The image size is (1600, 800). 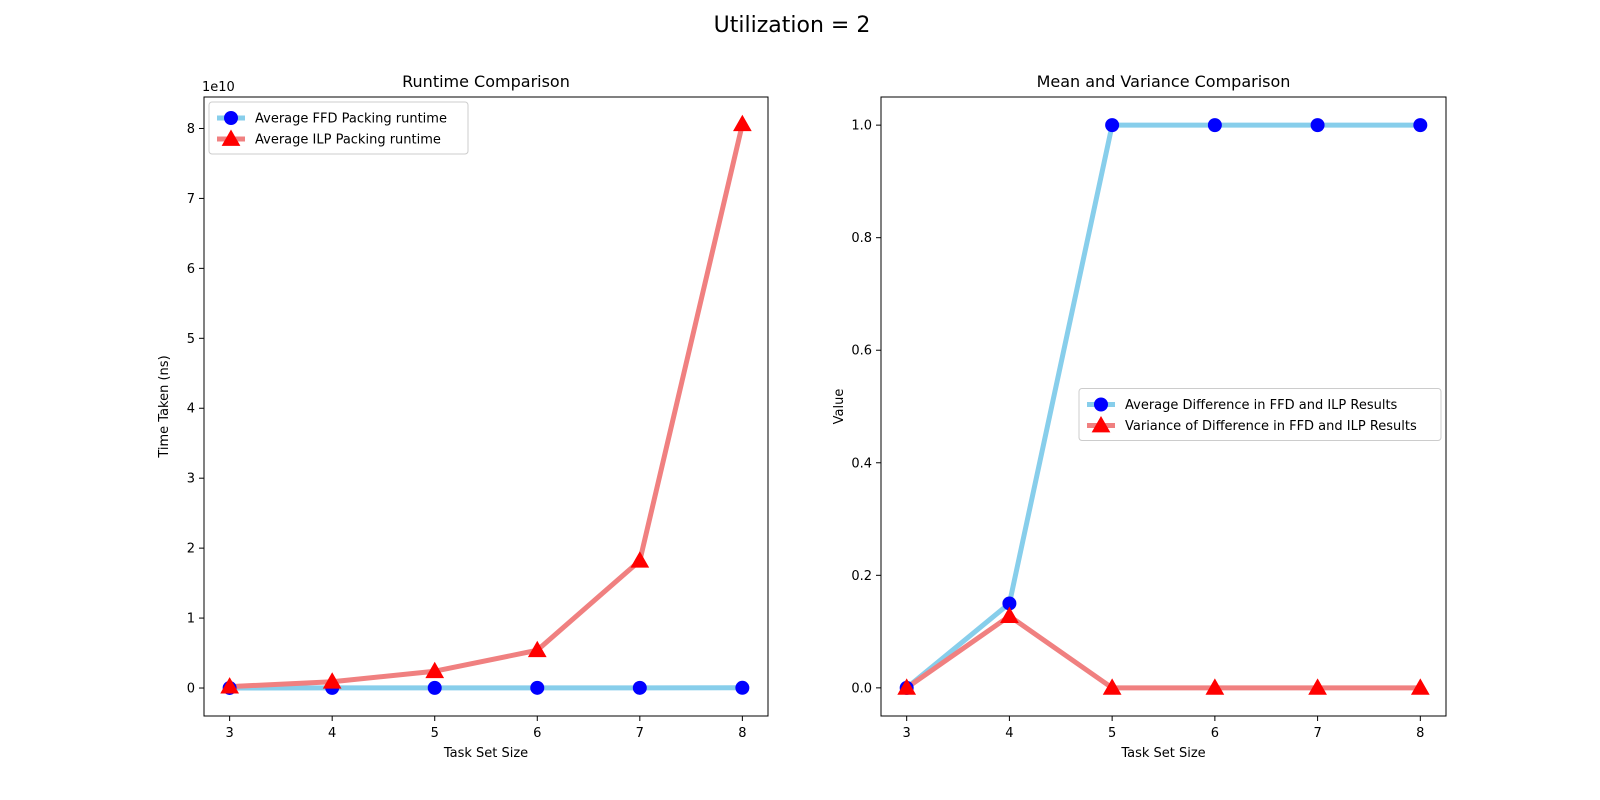 I want to click on y-tick-label: 6, so click(x=191, y=269).